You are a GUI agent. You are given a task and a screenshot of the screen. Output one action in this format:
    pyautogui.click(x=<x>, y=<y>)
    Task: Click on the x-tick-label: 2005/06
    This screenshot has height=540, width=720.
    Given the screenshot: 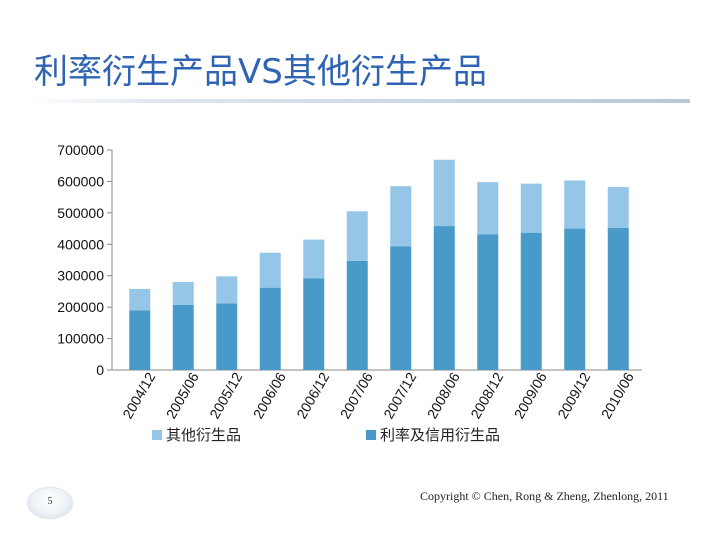 What is the action you would take?
    pyautogui.click(x=182, y=395)
    